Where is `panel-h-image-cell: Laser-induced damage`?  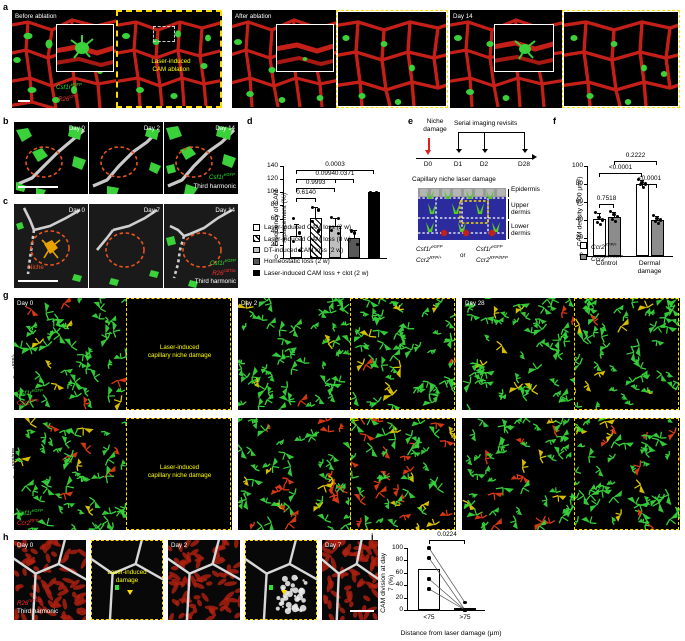
panel-h-image-cell: Laser-induced damage is located at coordinates (127, 580).